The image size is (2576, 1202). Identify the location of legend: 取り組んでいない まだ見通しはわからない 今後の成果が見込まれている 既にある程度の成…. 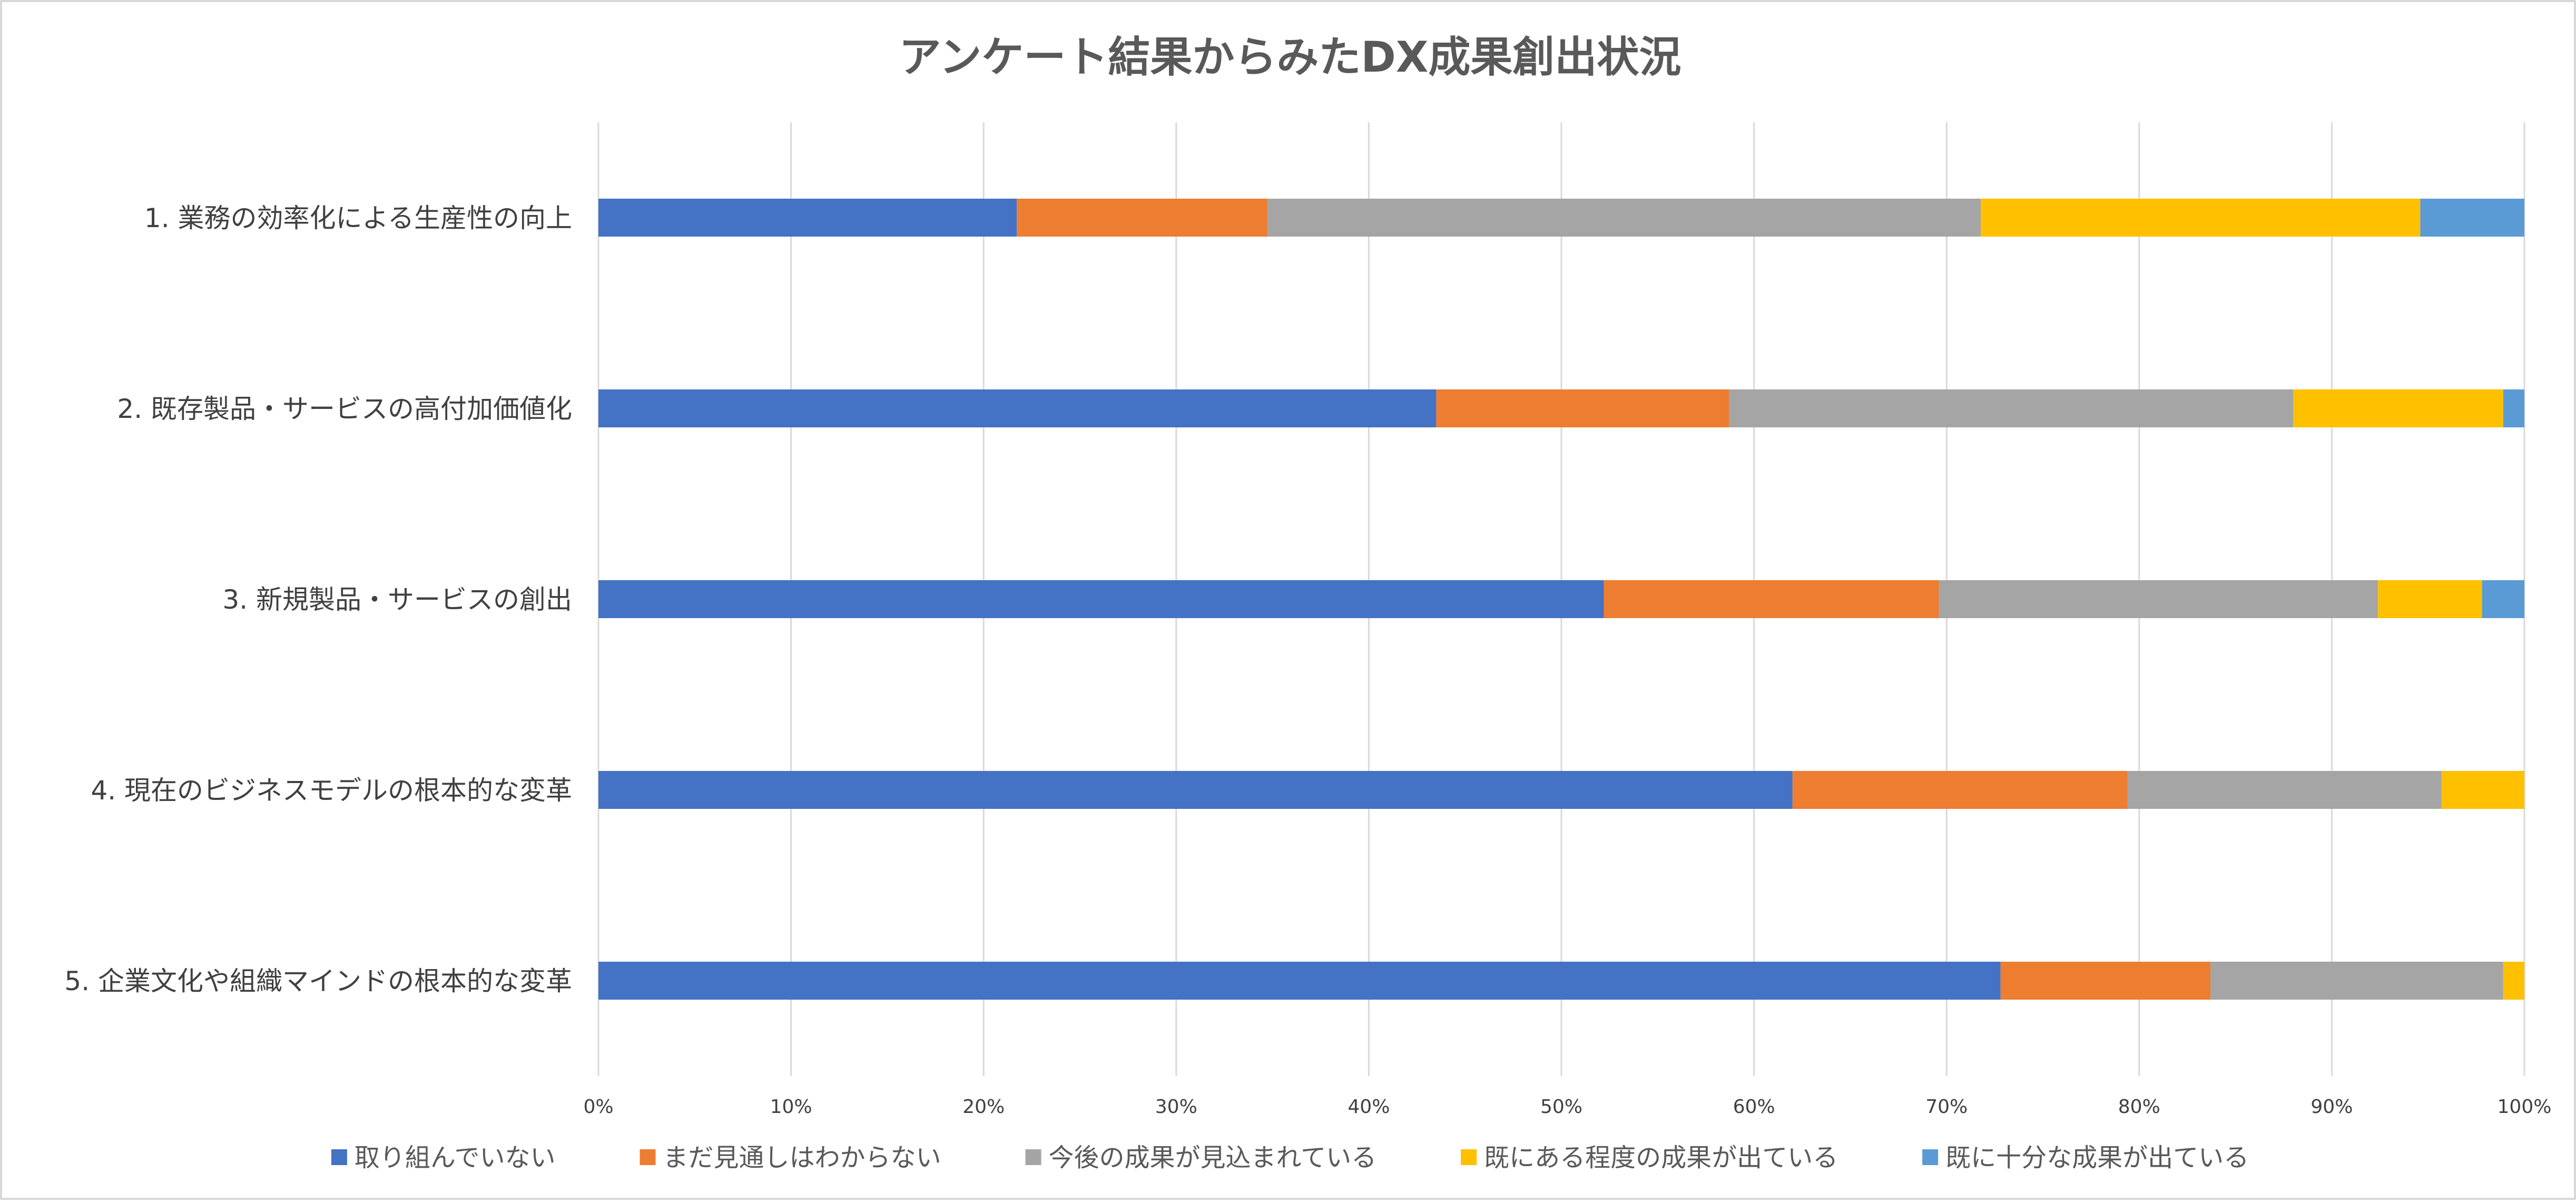
(1290, 1158).